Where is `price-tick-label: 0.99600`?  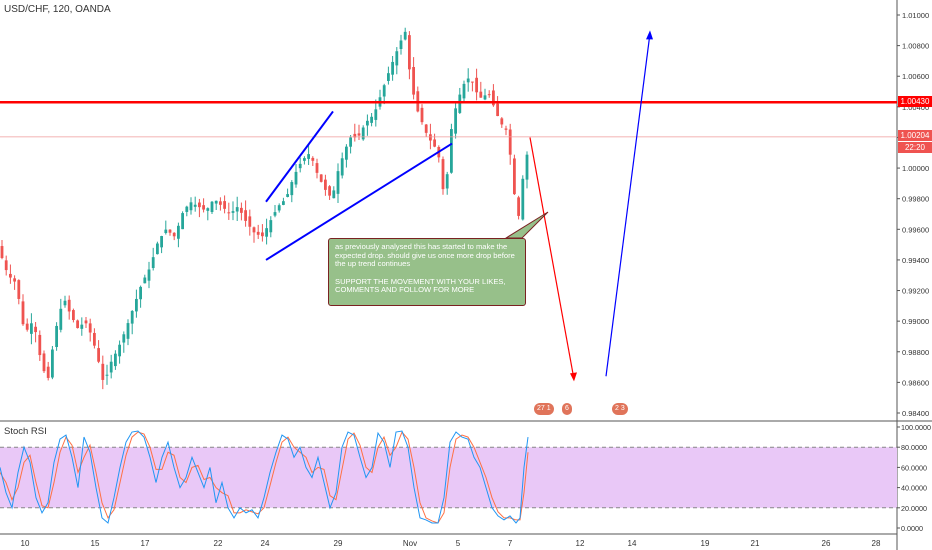
price-tick-label: 0.99600 is located at coordinates (915, 229).